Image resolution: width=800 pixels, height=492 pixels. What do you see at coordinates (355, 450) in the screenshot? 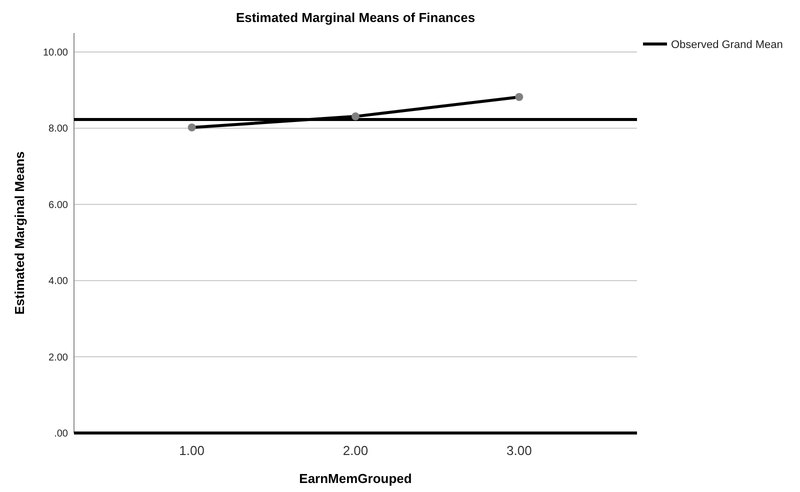
I see `x-tick-label: 2.00` at bounding box center [355, 450].